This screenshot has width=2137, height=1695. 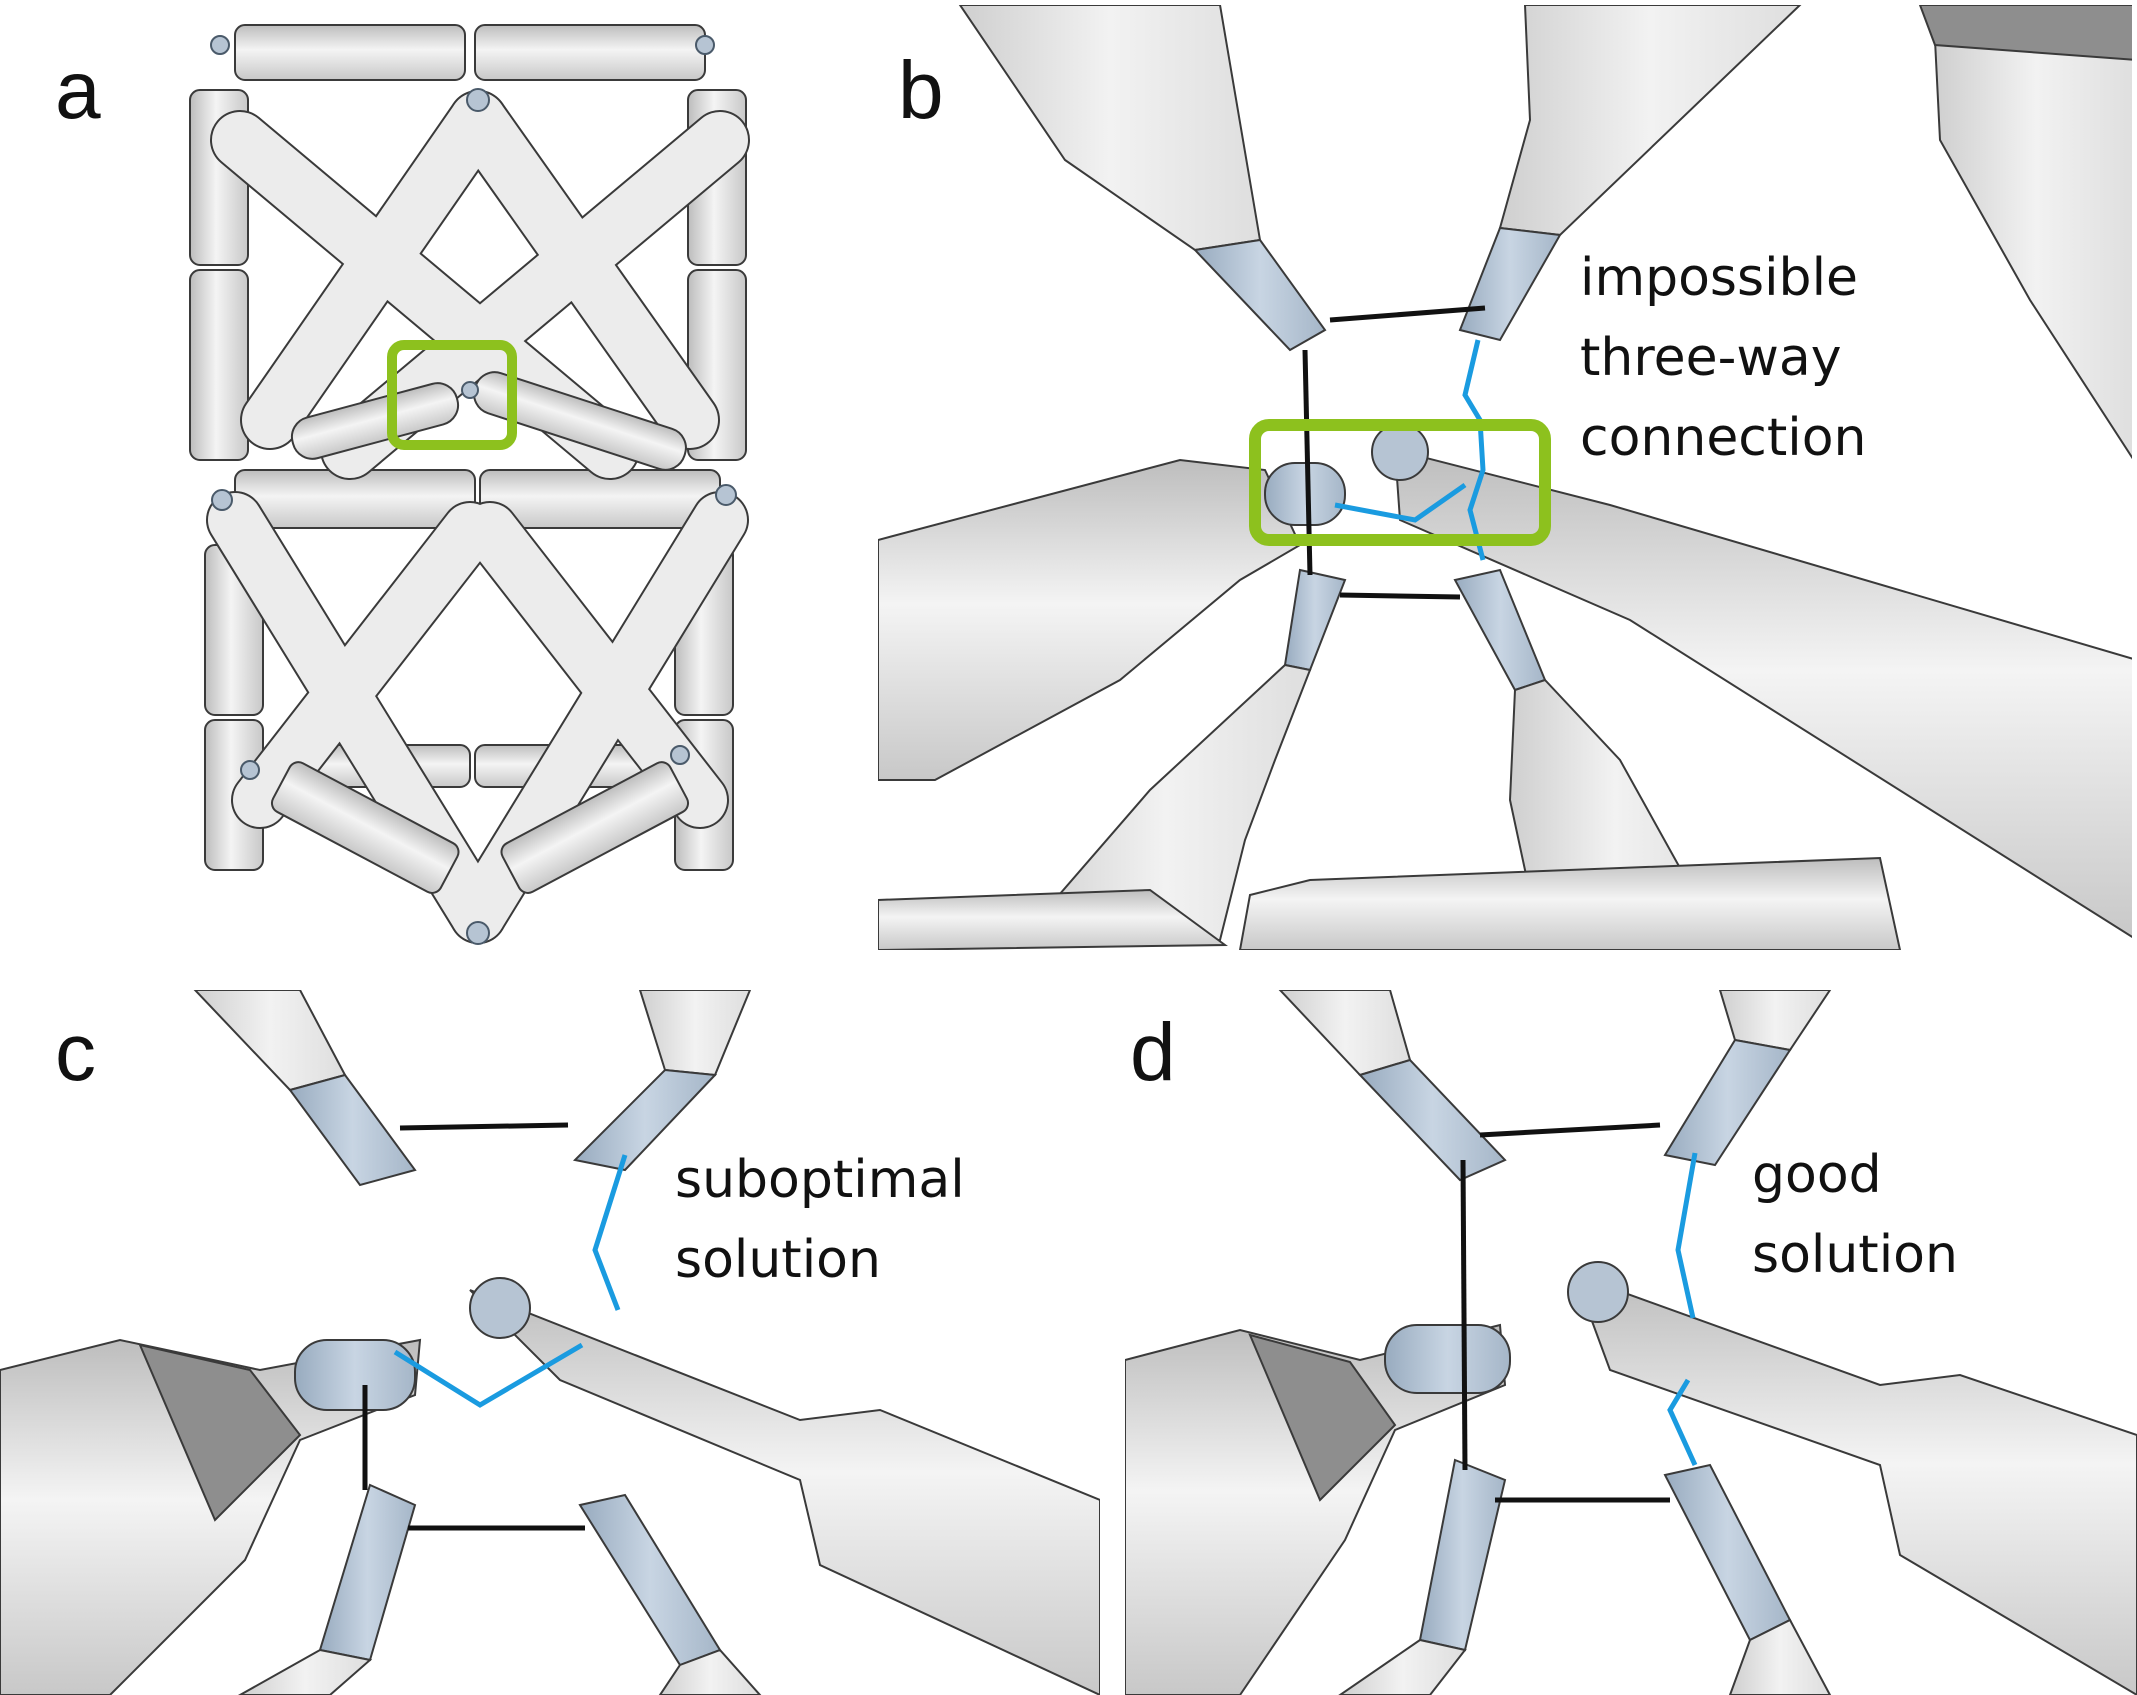 What do you see at coordinates (469, 484) in the screenshot?
I see `cage-model` at bounding box center [469, 484].